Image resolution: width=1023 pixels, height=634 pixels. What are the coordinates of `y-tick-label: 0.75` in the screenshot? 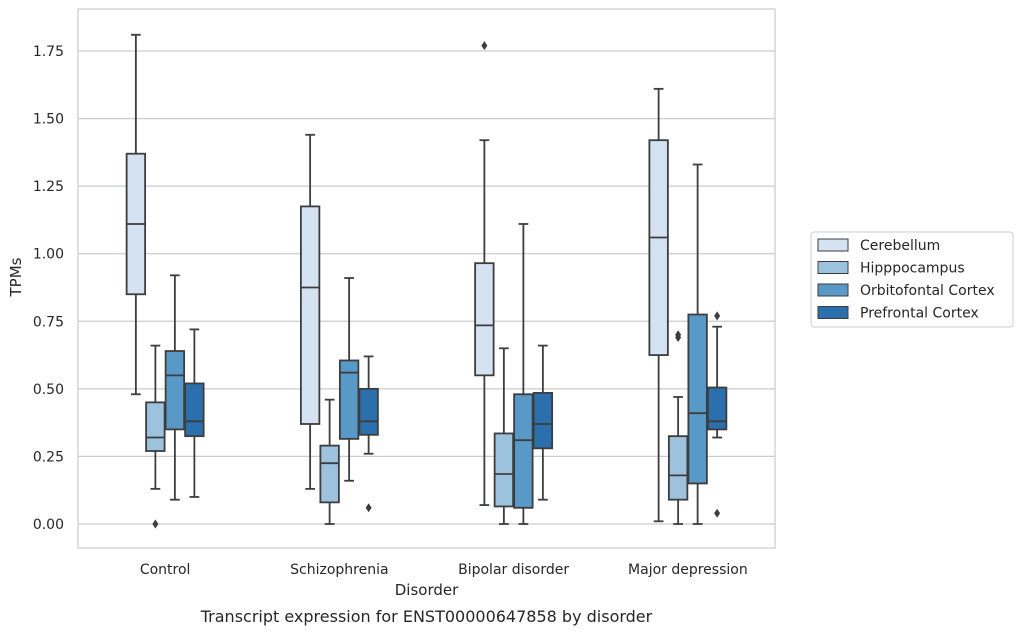 It's located at (48, 322).